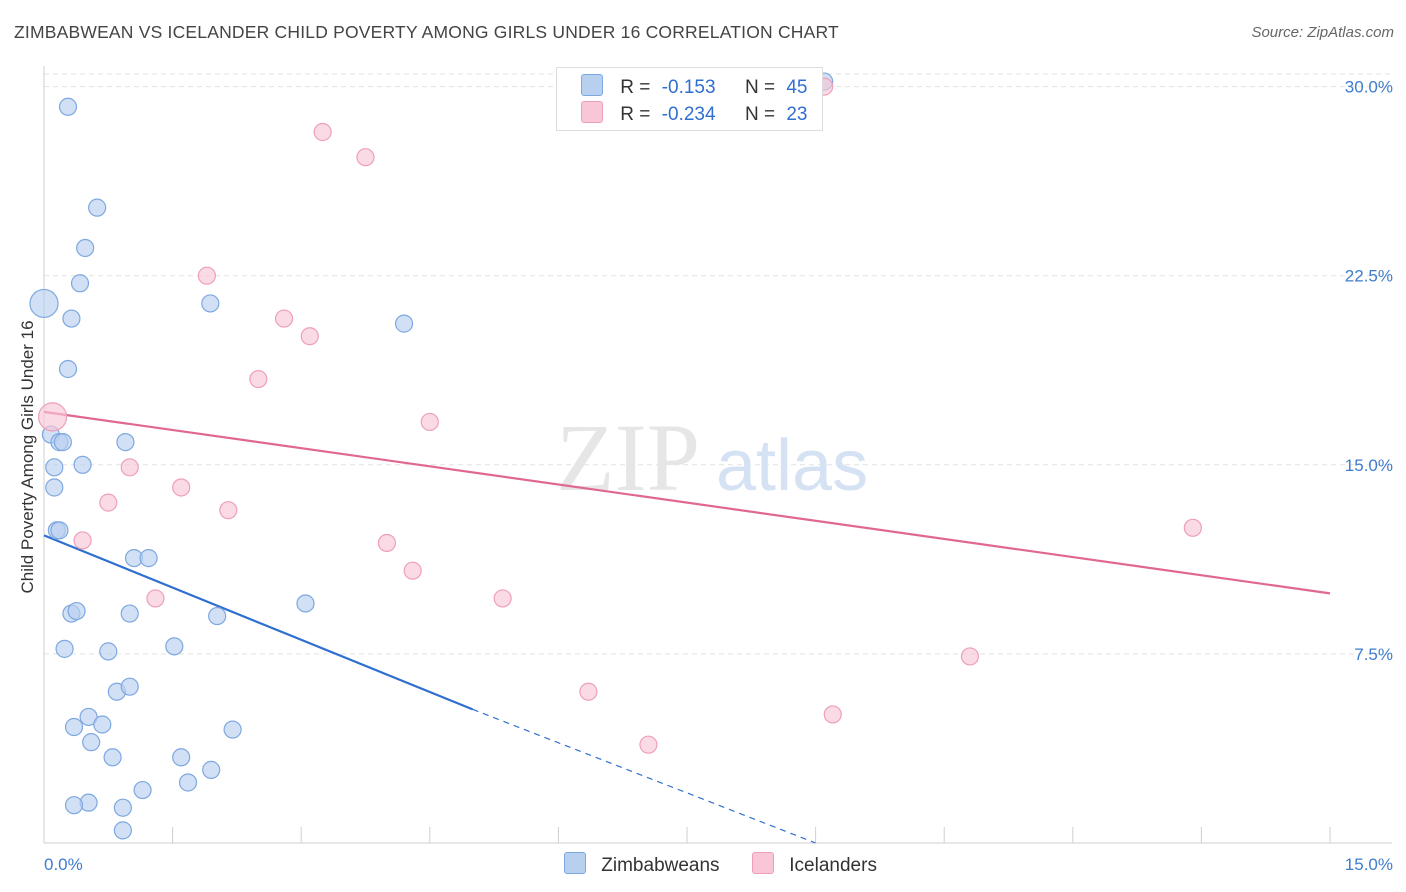  Describe the element at coordinates (628, 457) in the screenshot. I see `watermark-zip: ZIP` at that location.